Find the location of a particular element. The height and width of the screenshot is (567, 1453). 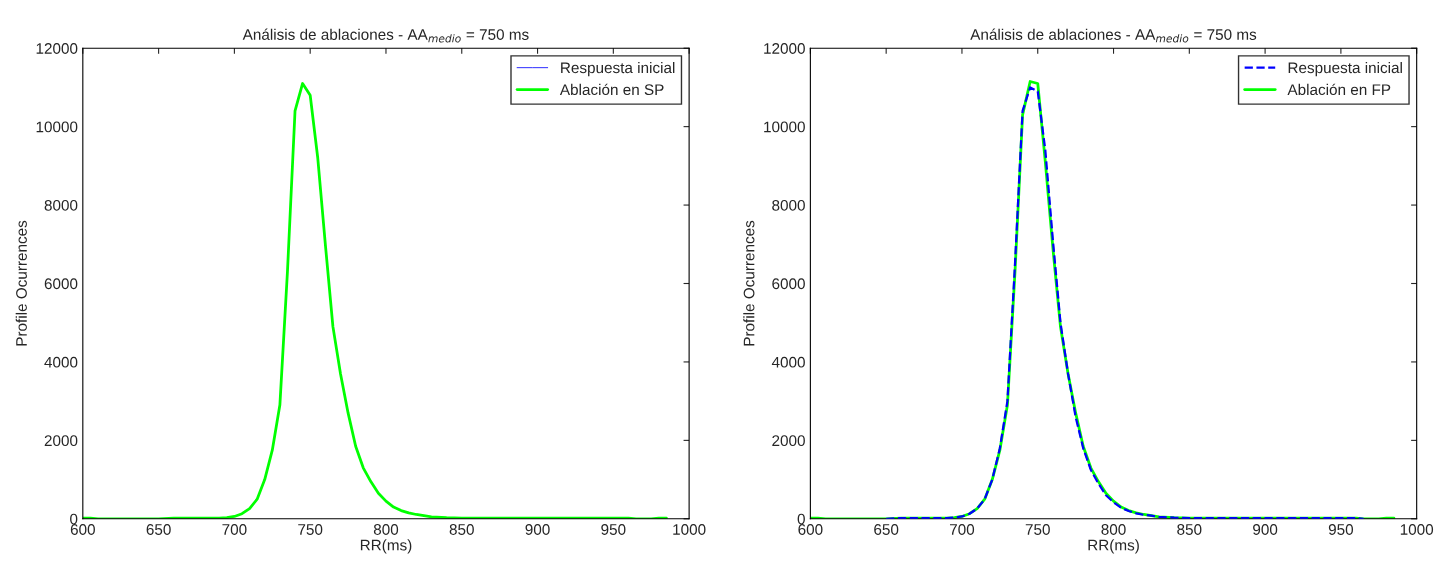

legend-label: Ablación en SP is located at coordinates (611, 89).